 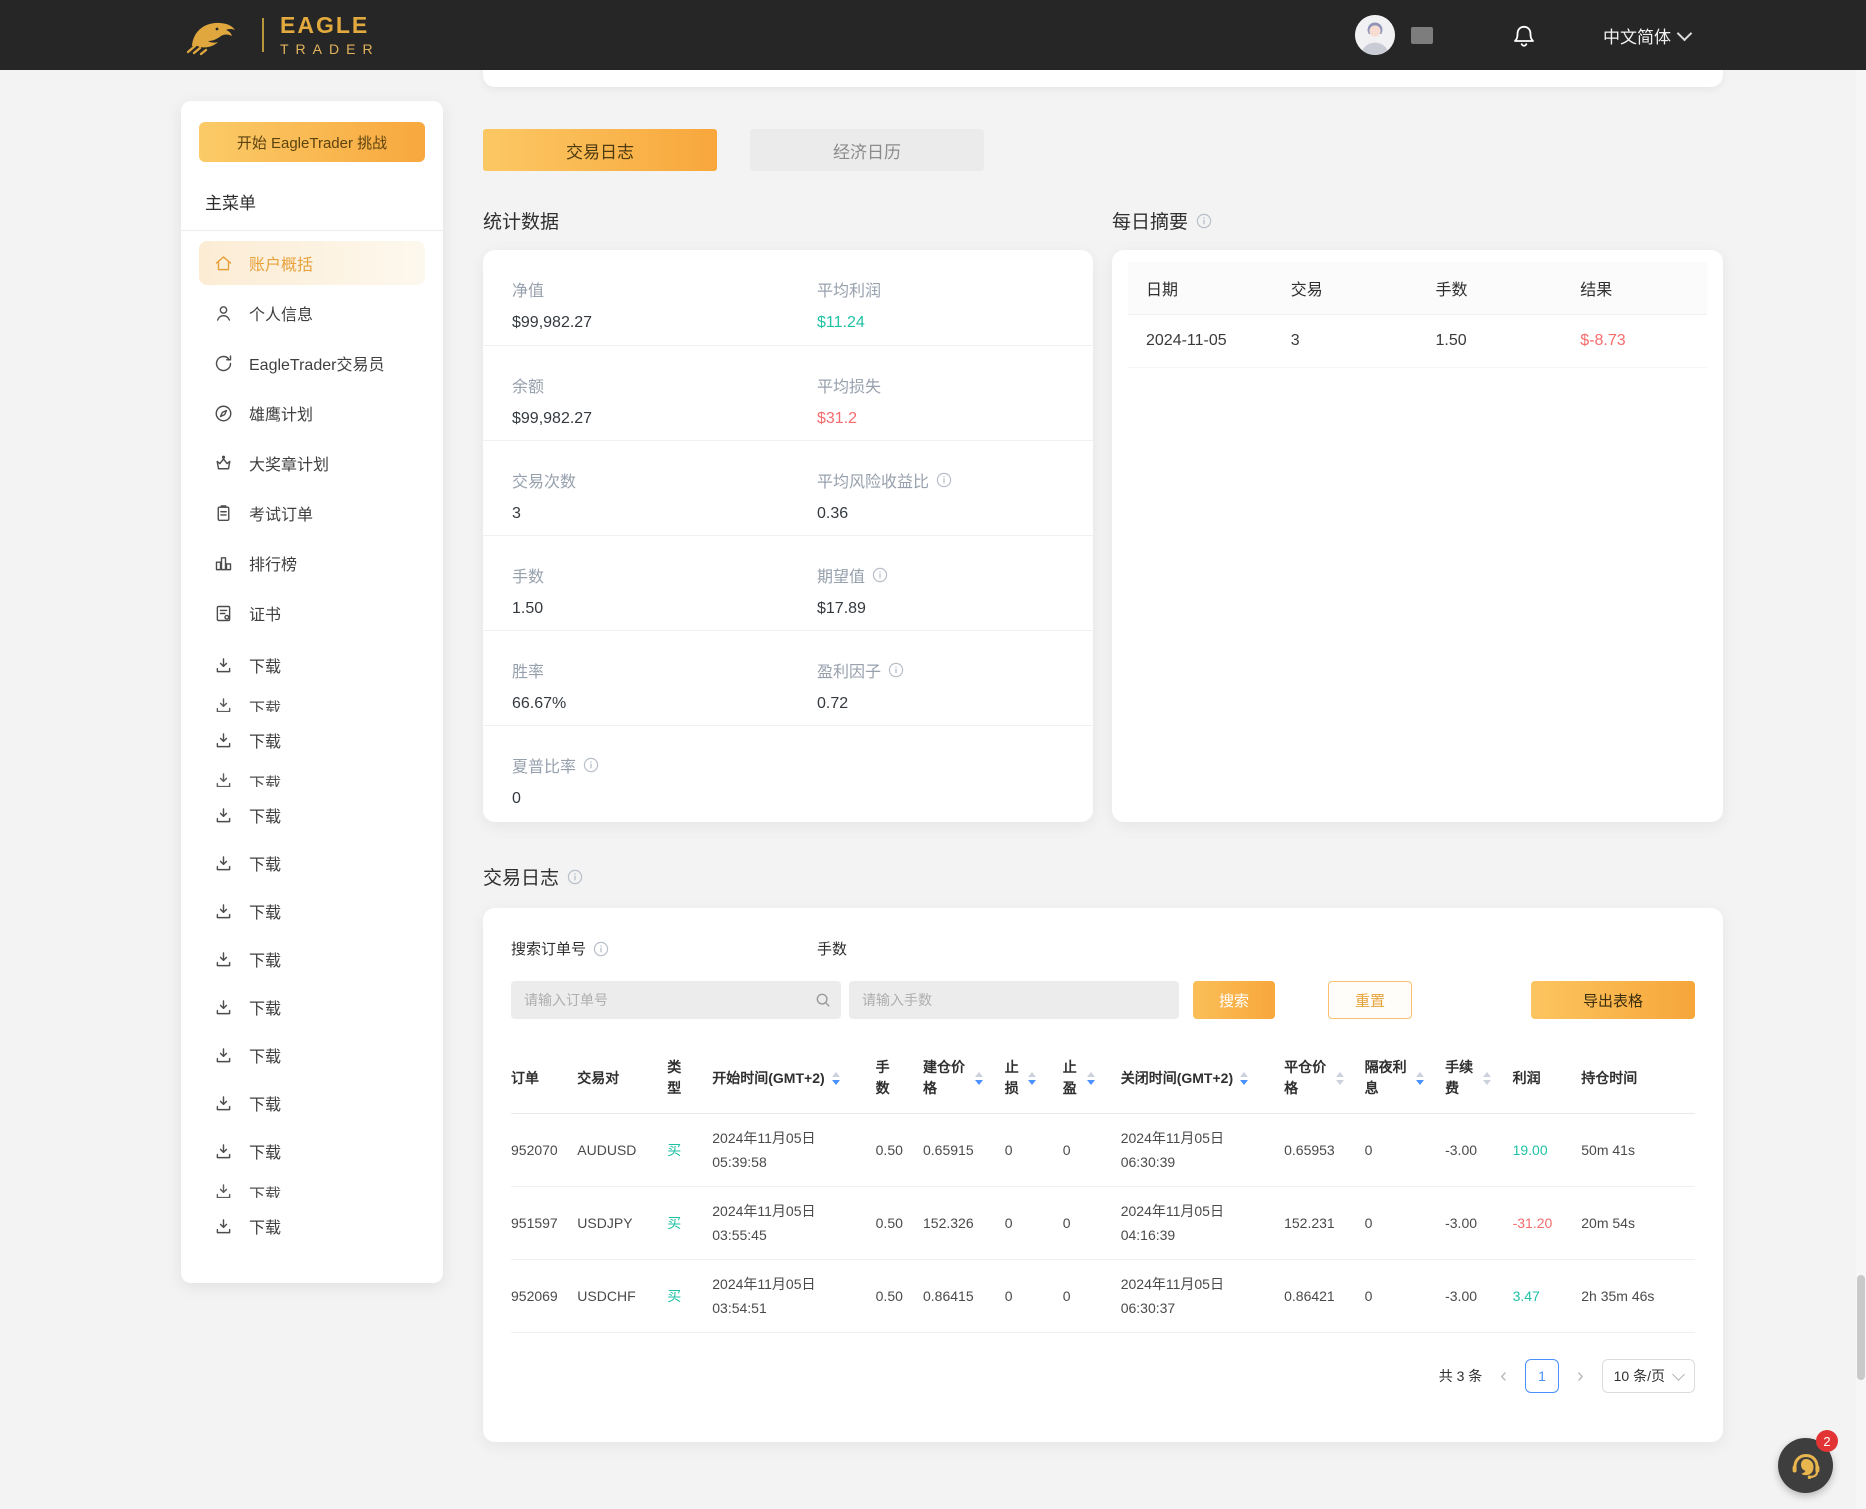 I want to click on cell-2: 买, so click(x=674, y=1150).